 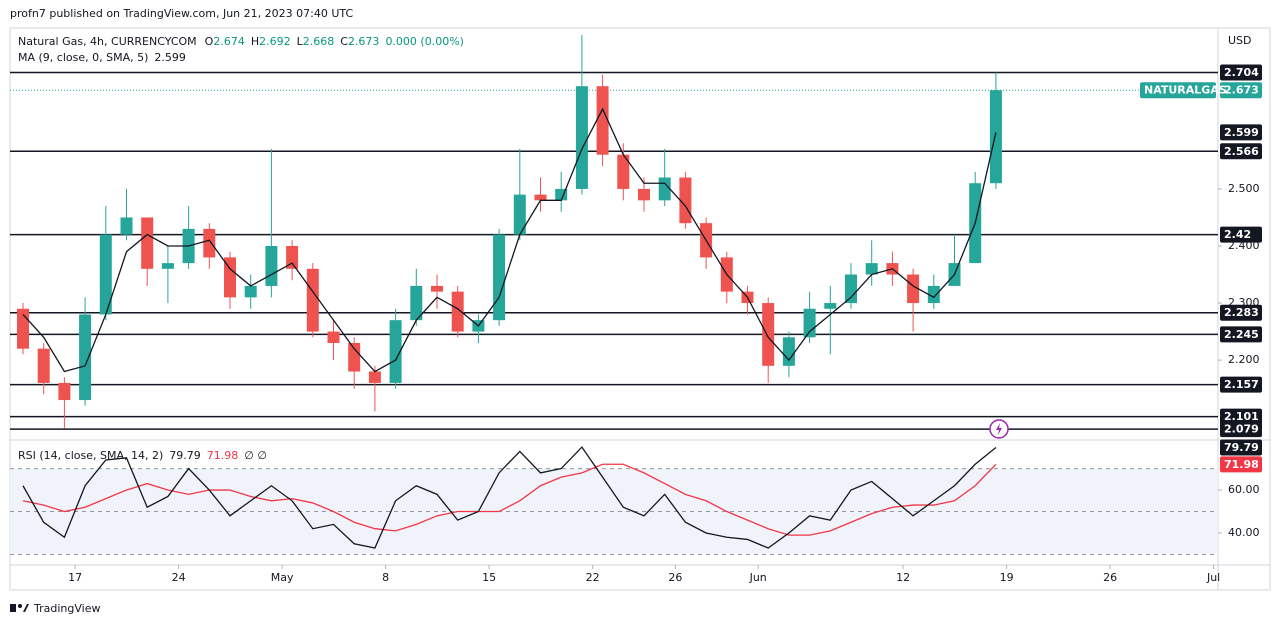 I want to click on x-tick-label: 15, so click(x=489, y=577).